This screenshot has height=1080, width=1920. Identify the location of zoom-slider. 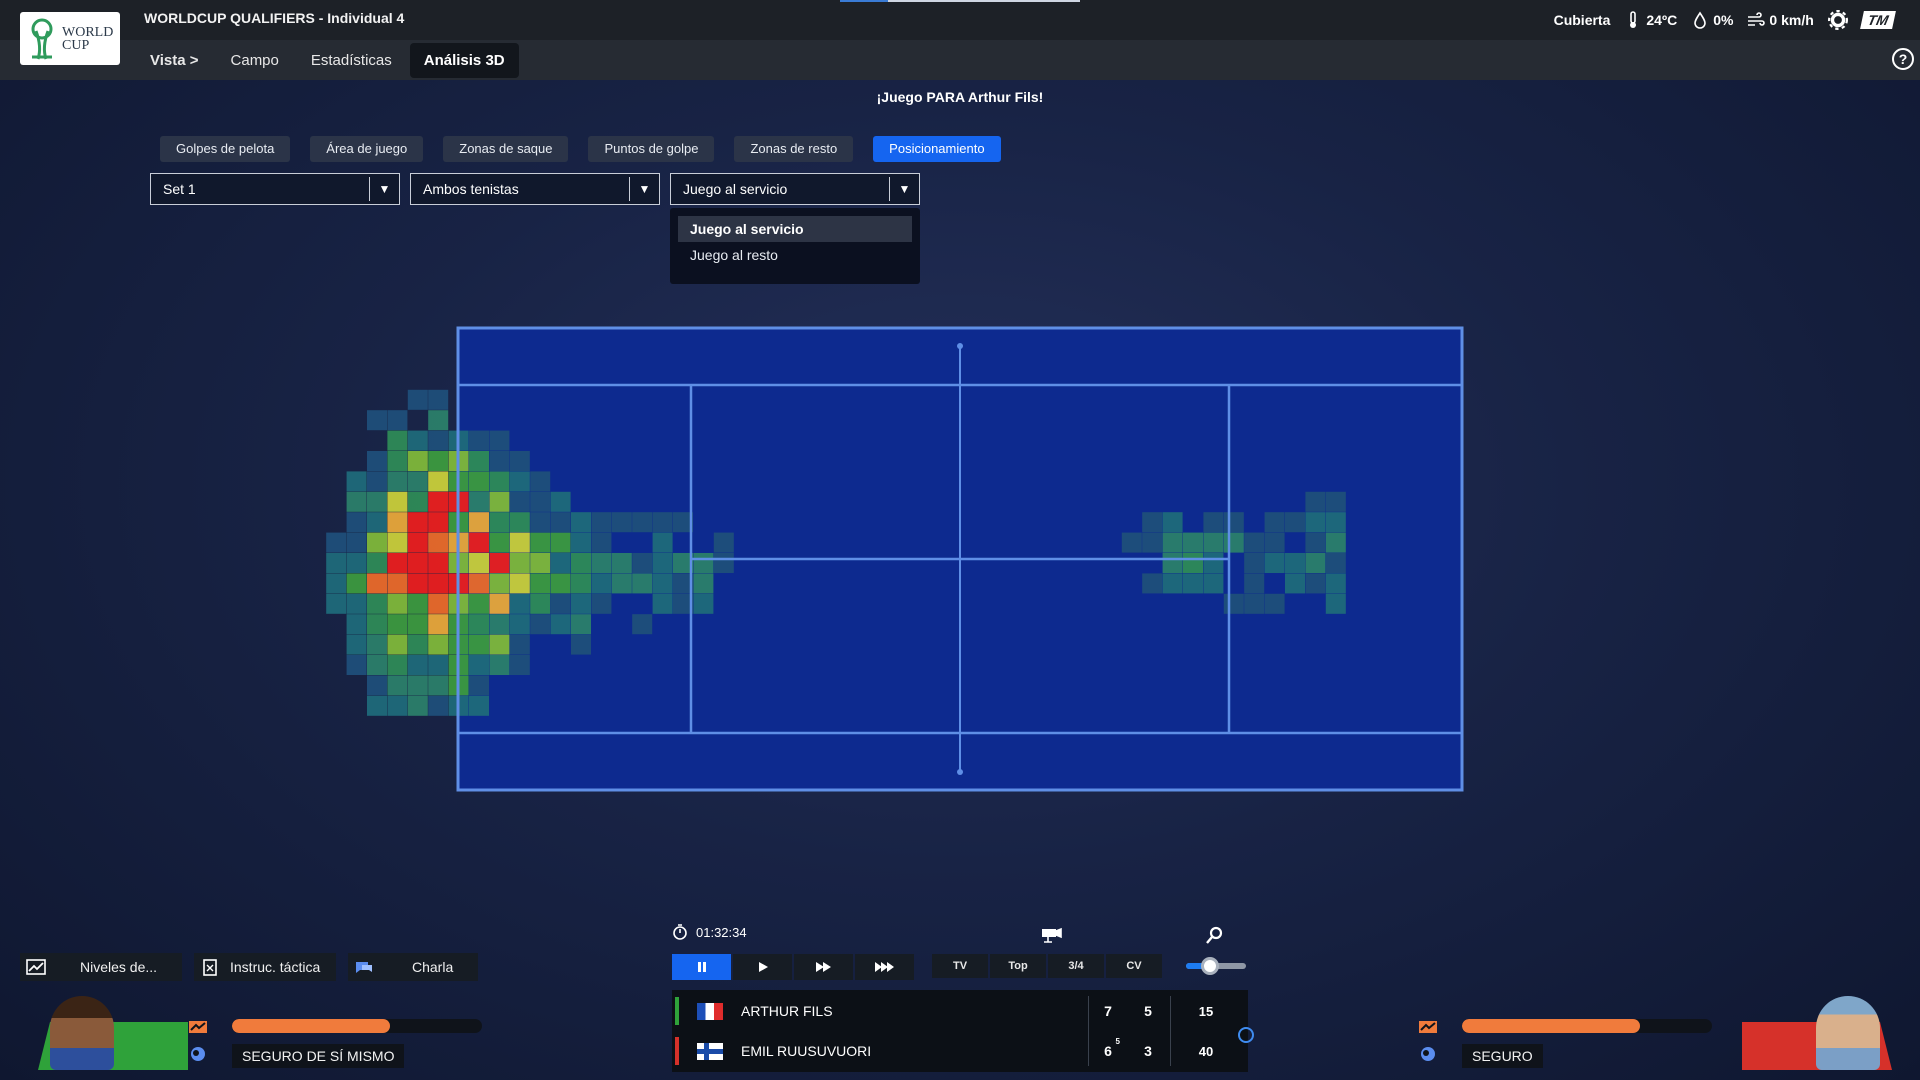
(1216, 966).